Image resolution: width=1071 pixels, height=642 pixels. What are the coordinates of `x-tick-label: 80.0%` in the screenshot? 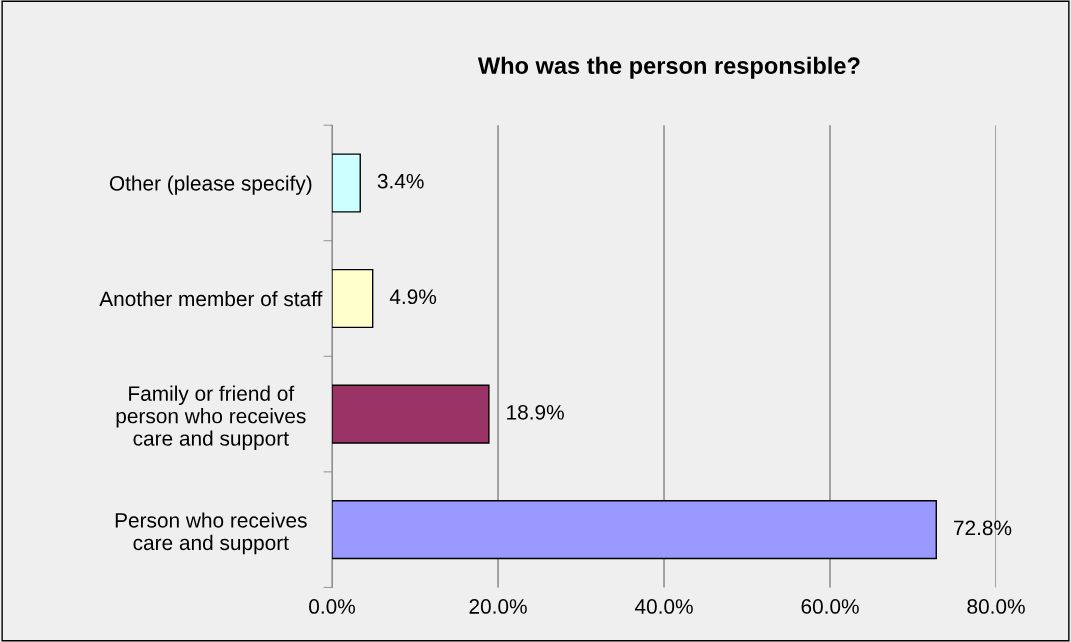 It's located at (996, 606).